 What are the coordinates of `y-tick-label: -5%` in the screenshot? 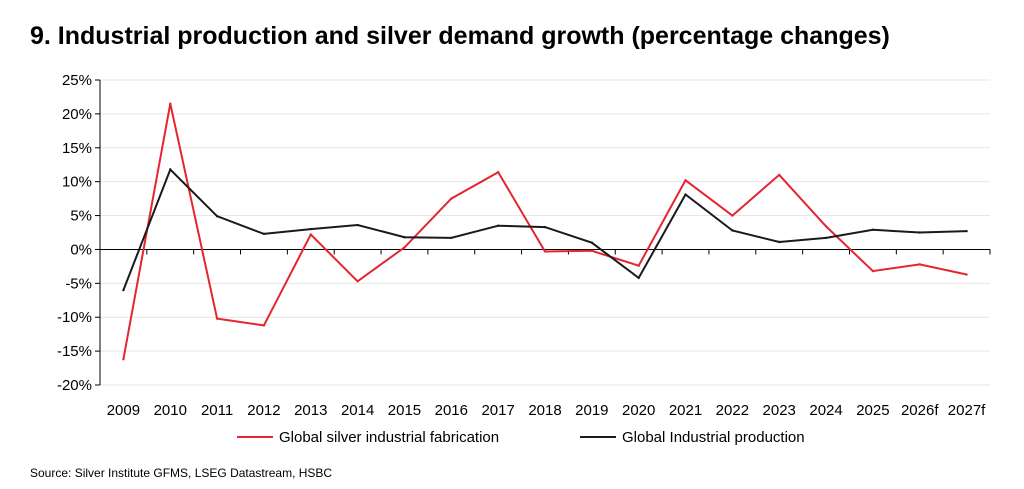 It's located at (78, 283).